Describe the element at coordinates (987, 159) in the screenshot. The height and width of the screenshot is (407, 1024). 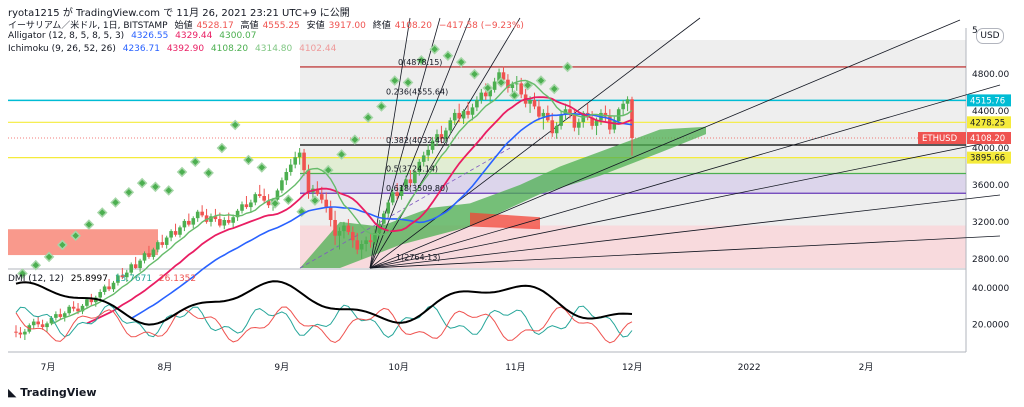
I see `price-tag-text: 3895.66` at that location.